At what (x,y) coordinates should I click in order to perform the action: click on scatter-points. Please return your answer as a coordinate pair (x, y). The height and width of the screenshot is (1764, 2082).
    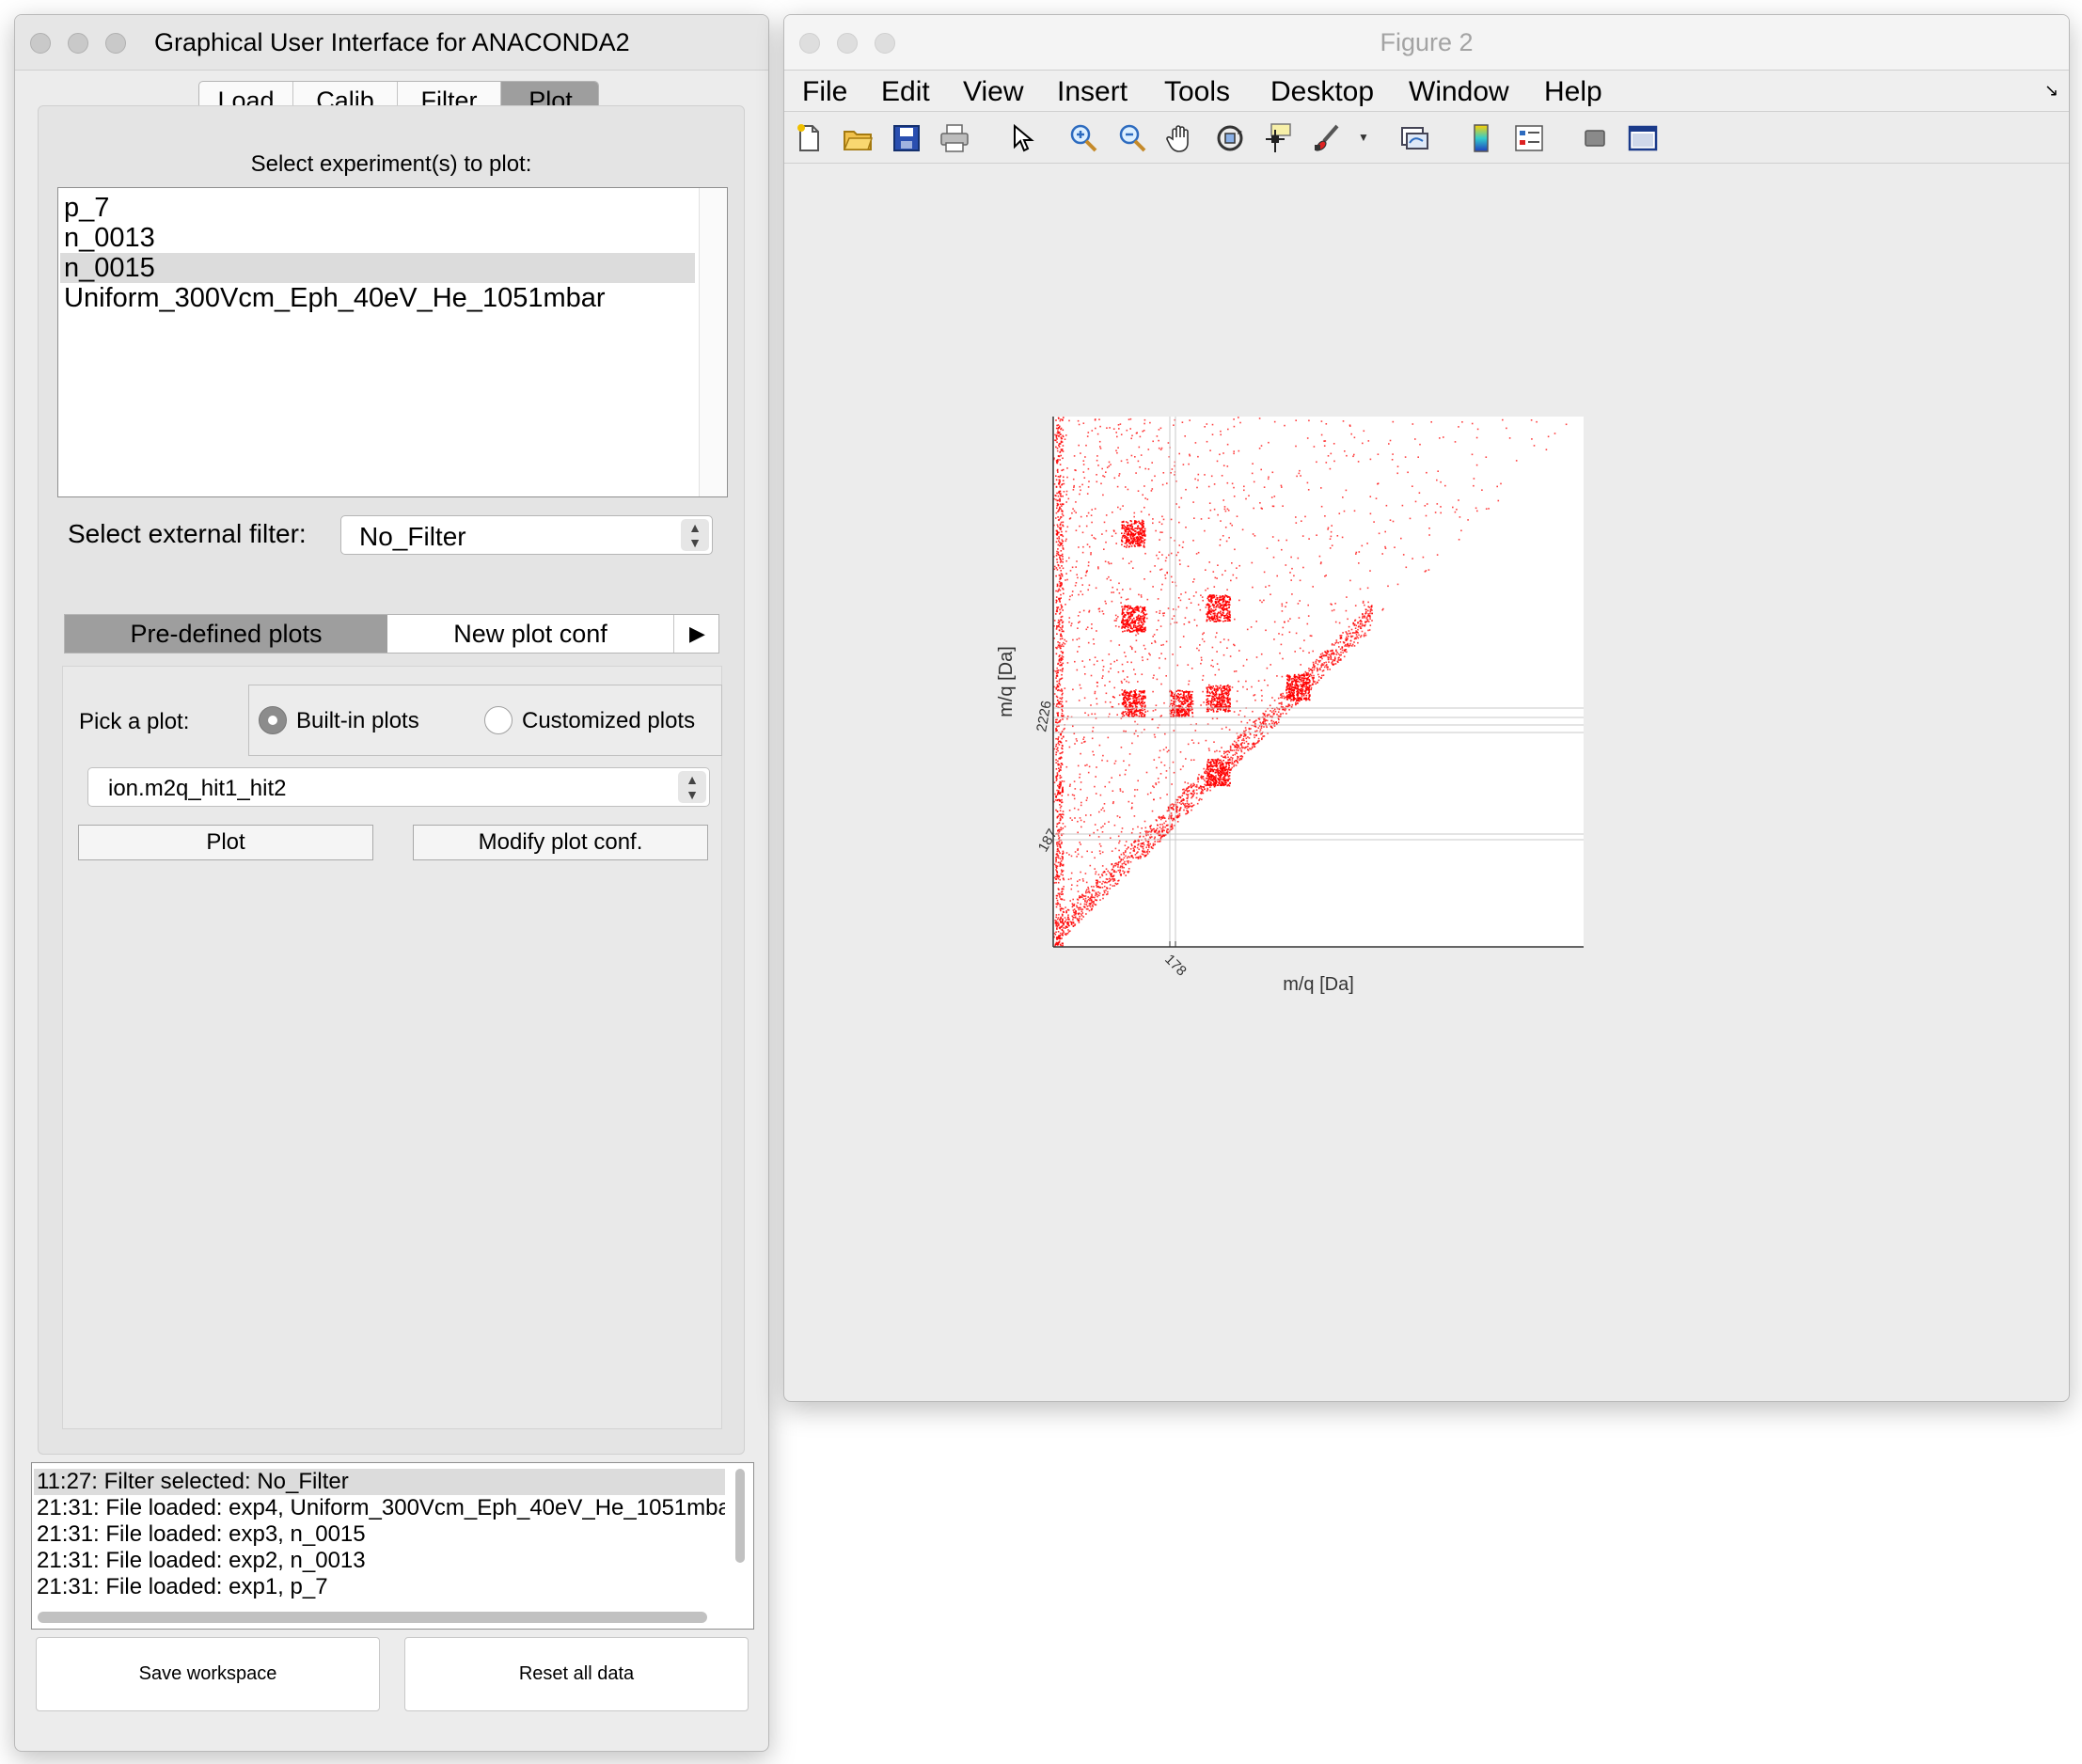
    Looking at the image, I should click on (1310, 683).